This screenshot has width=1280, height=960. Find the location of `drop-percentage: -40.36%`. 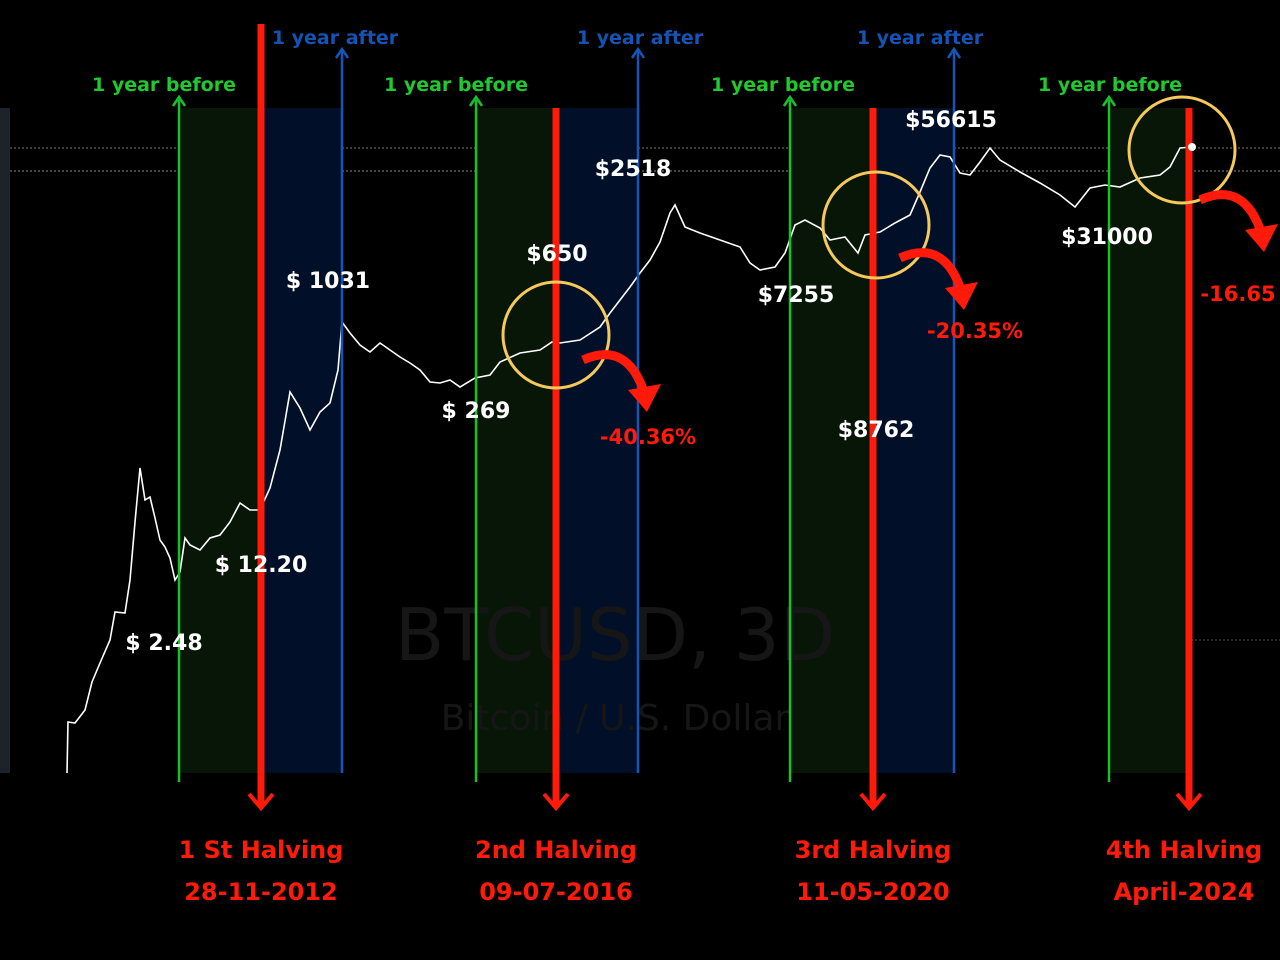

drop-percentage: -40.36% is located at coordinates (648, 437).